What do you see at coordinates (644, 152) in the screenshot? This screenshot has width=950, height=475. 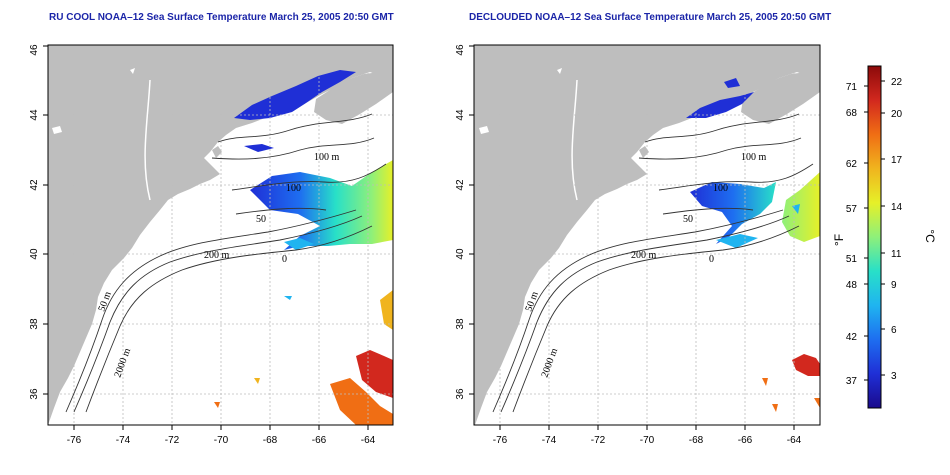 I see `right-cape-cod` at bounding box center [644, 152].